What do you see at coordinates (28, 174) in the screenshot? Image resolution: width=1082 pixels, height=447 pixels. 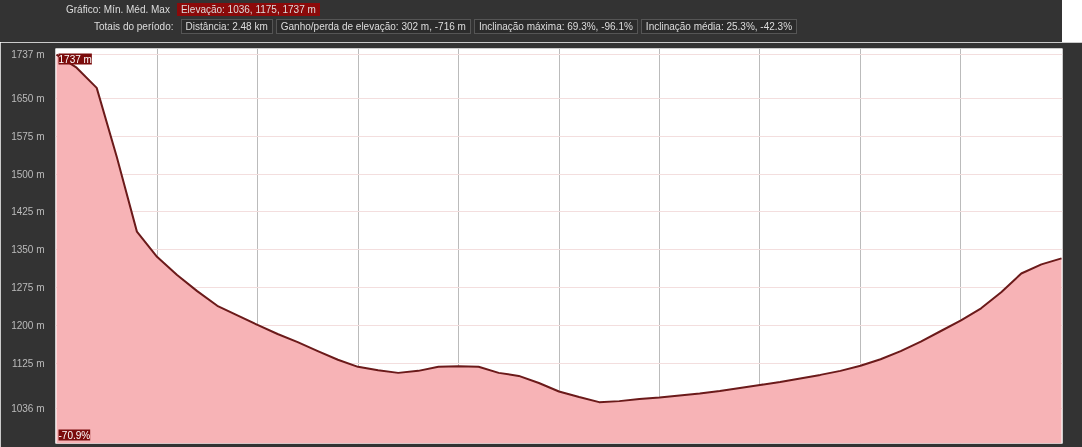 I see `y-tick-label: 1500 m` at bounding box center [28, 174].